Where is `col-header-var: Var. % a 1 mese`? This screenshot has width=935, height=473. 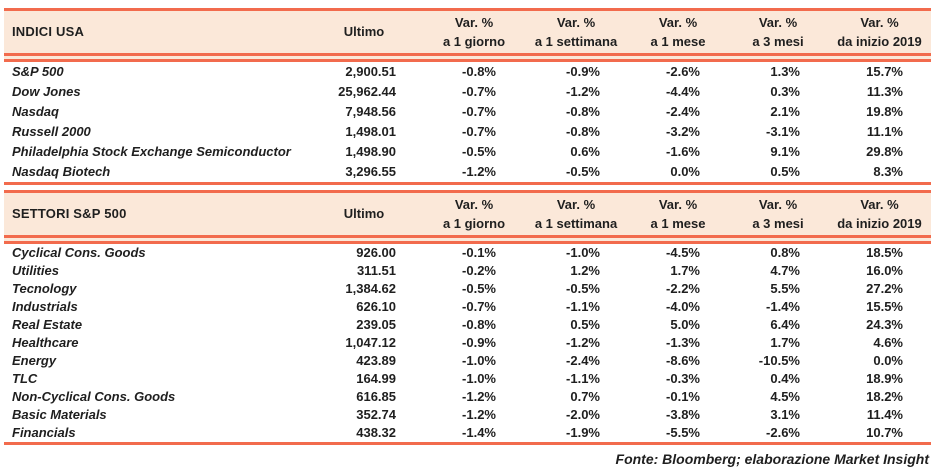 col-header-var: Var. % a 1 mese is located at coordinates (678, 214).